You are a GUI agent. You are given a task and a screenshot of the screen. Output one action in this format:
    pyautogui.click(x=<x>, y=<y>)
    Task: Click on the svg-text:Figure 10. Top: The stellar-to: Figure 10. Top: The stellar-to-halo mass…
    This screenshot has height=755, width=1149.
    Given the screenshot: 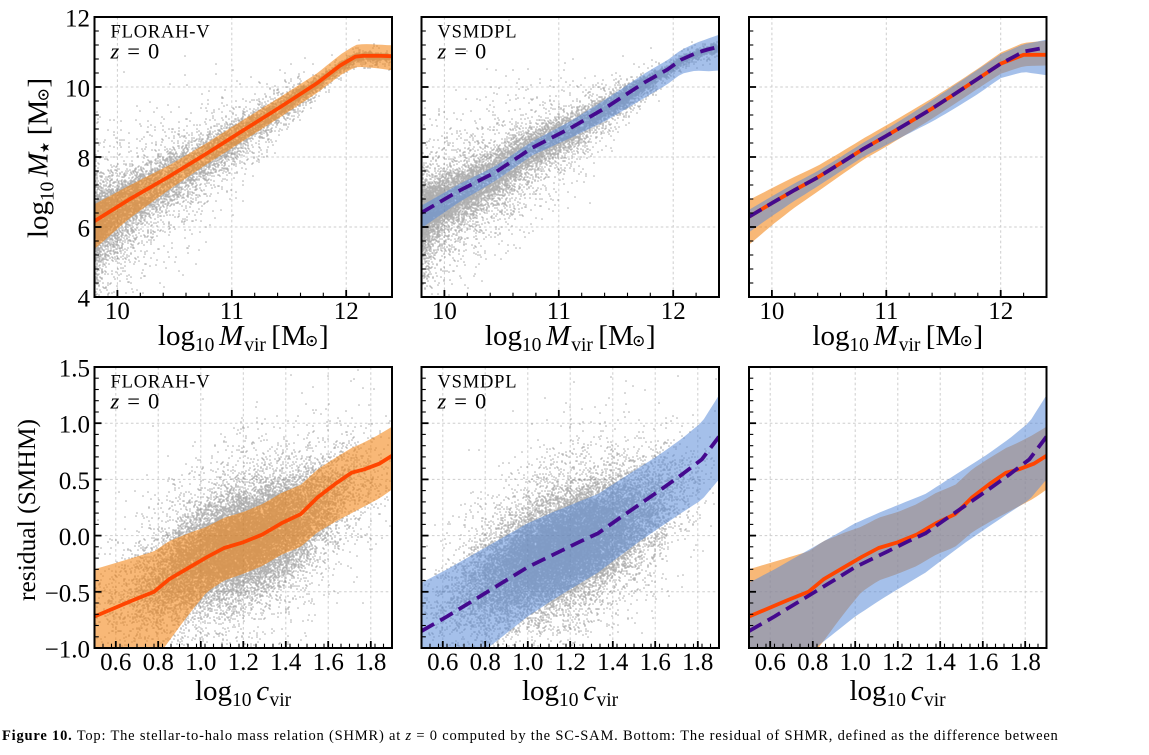 What is the action you would take?
    pyautogui.click(x=530, y=736)
    